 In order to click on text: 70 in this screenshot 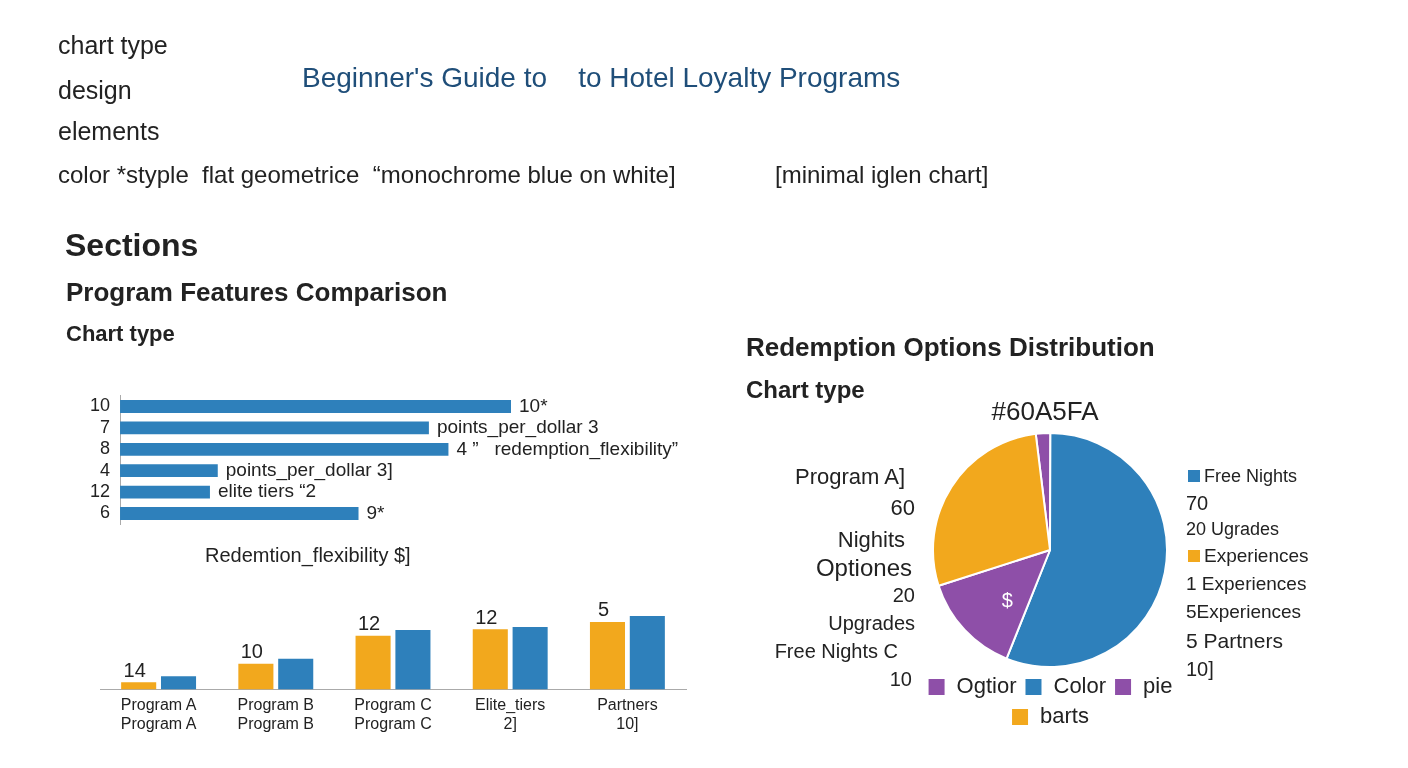, I will do `click(1197, 503)`.